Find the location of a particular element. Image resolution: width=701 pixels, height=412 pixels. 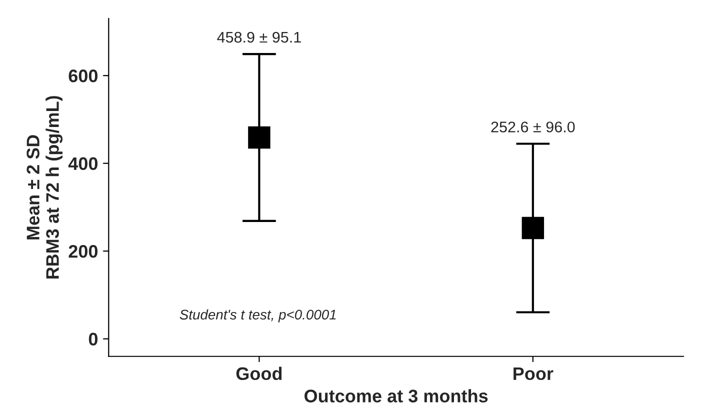

y-tick-label: 600 is located at coordinates (83, 76).